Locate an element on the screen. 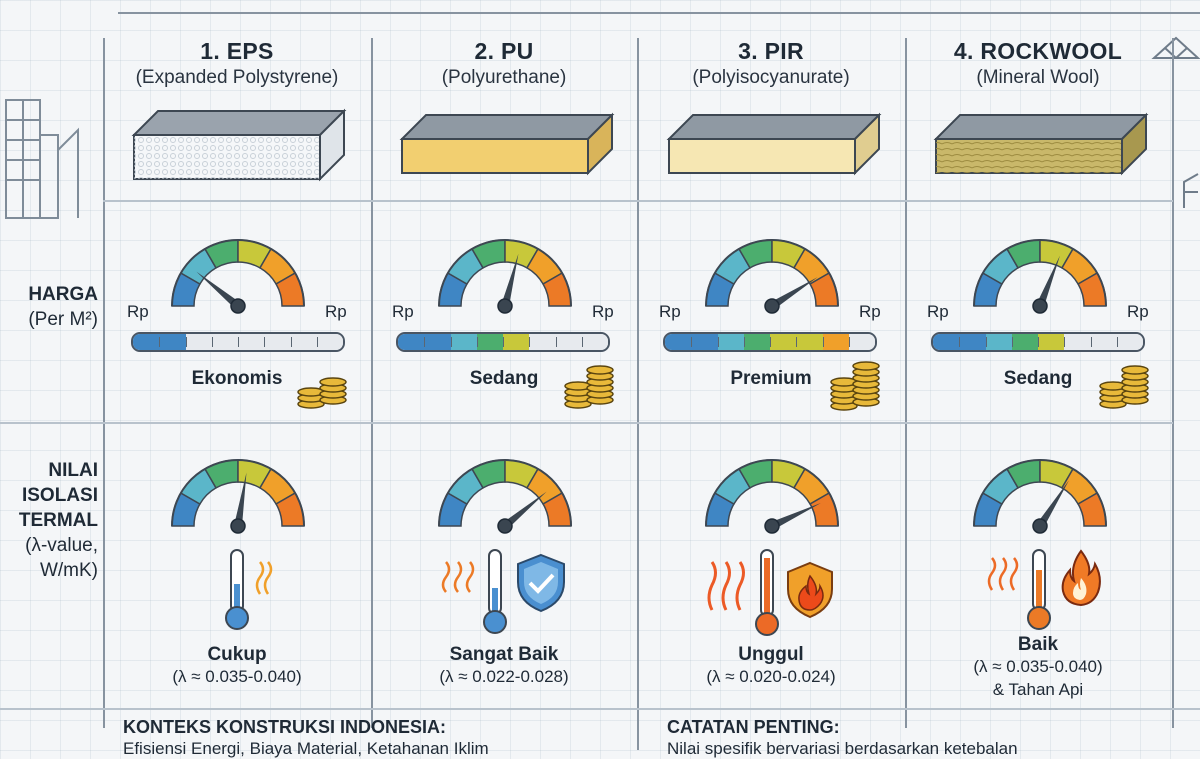 Image resolution: width=1200 pixels, height=759 pixels. price-level-label: Premium is located at coordinates (771, 378).